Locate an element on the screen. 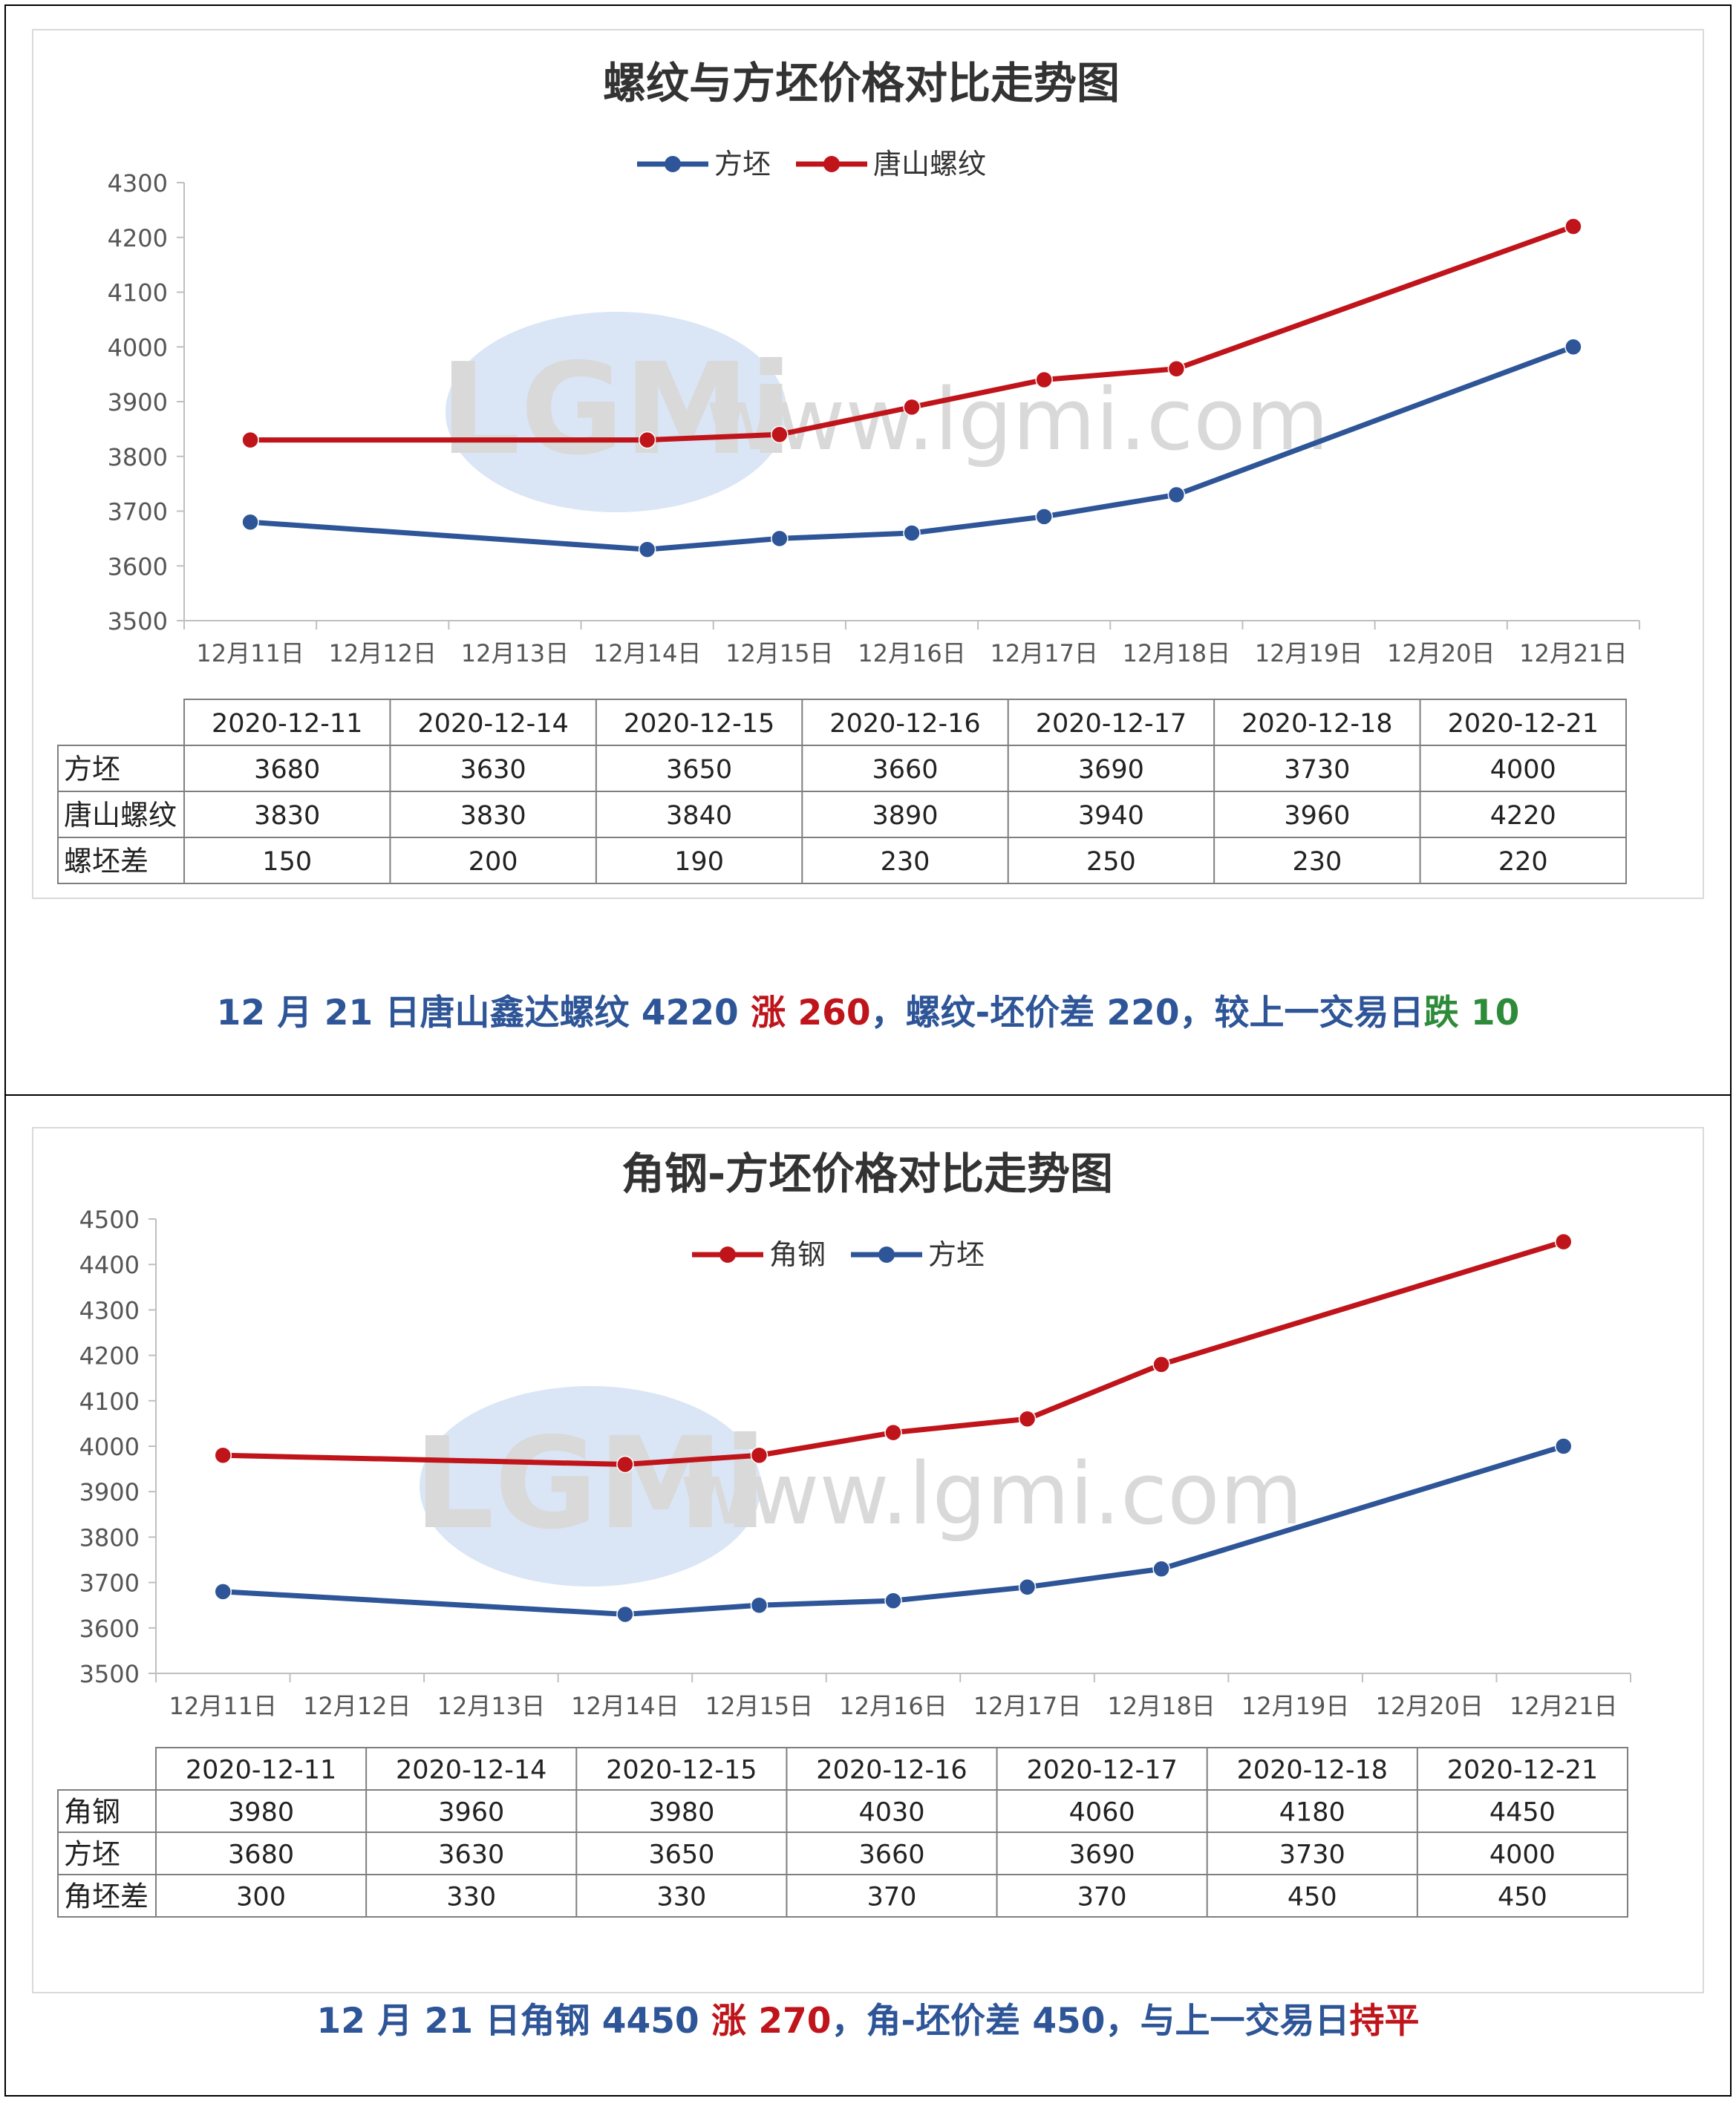 The image size is (1736, 2101). legend-label: 唐山螺纹 is located at coordinates (929, 164).